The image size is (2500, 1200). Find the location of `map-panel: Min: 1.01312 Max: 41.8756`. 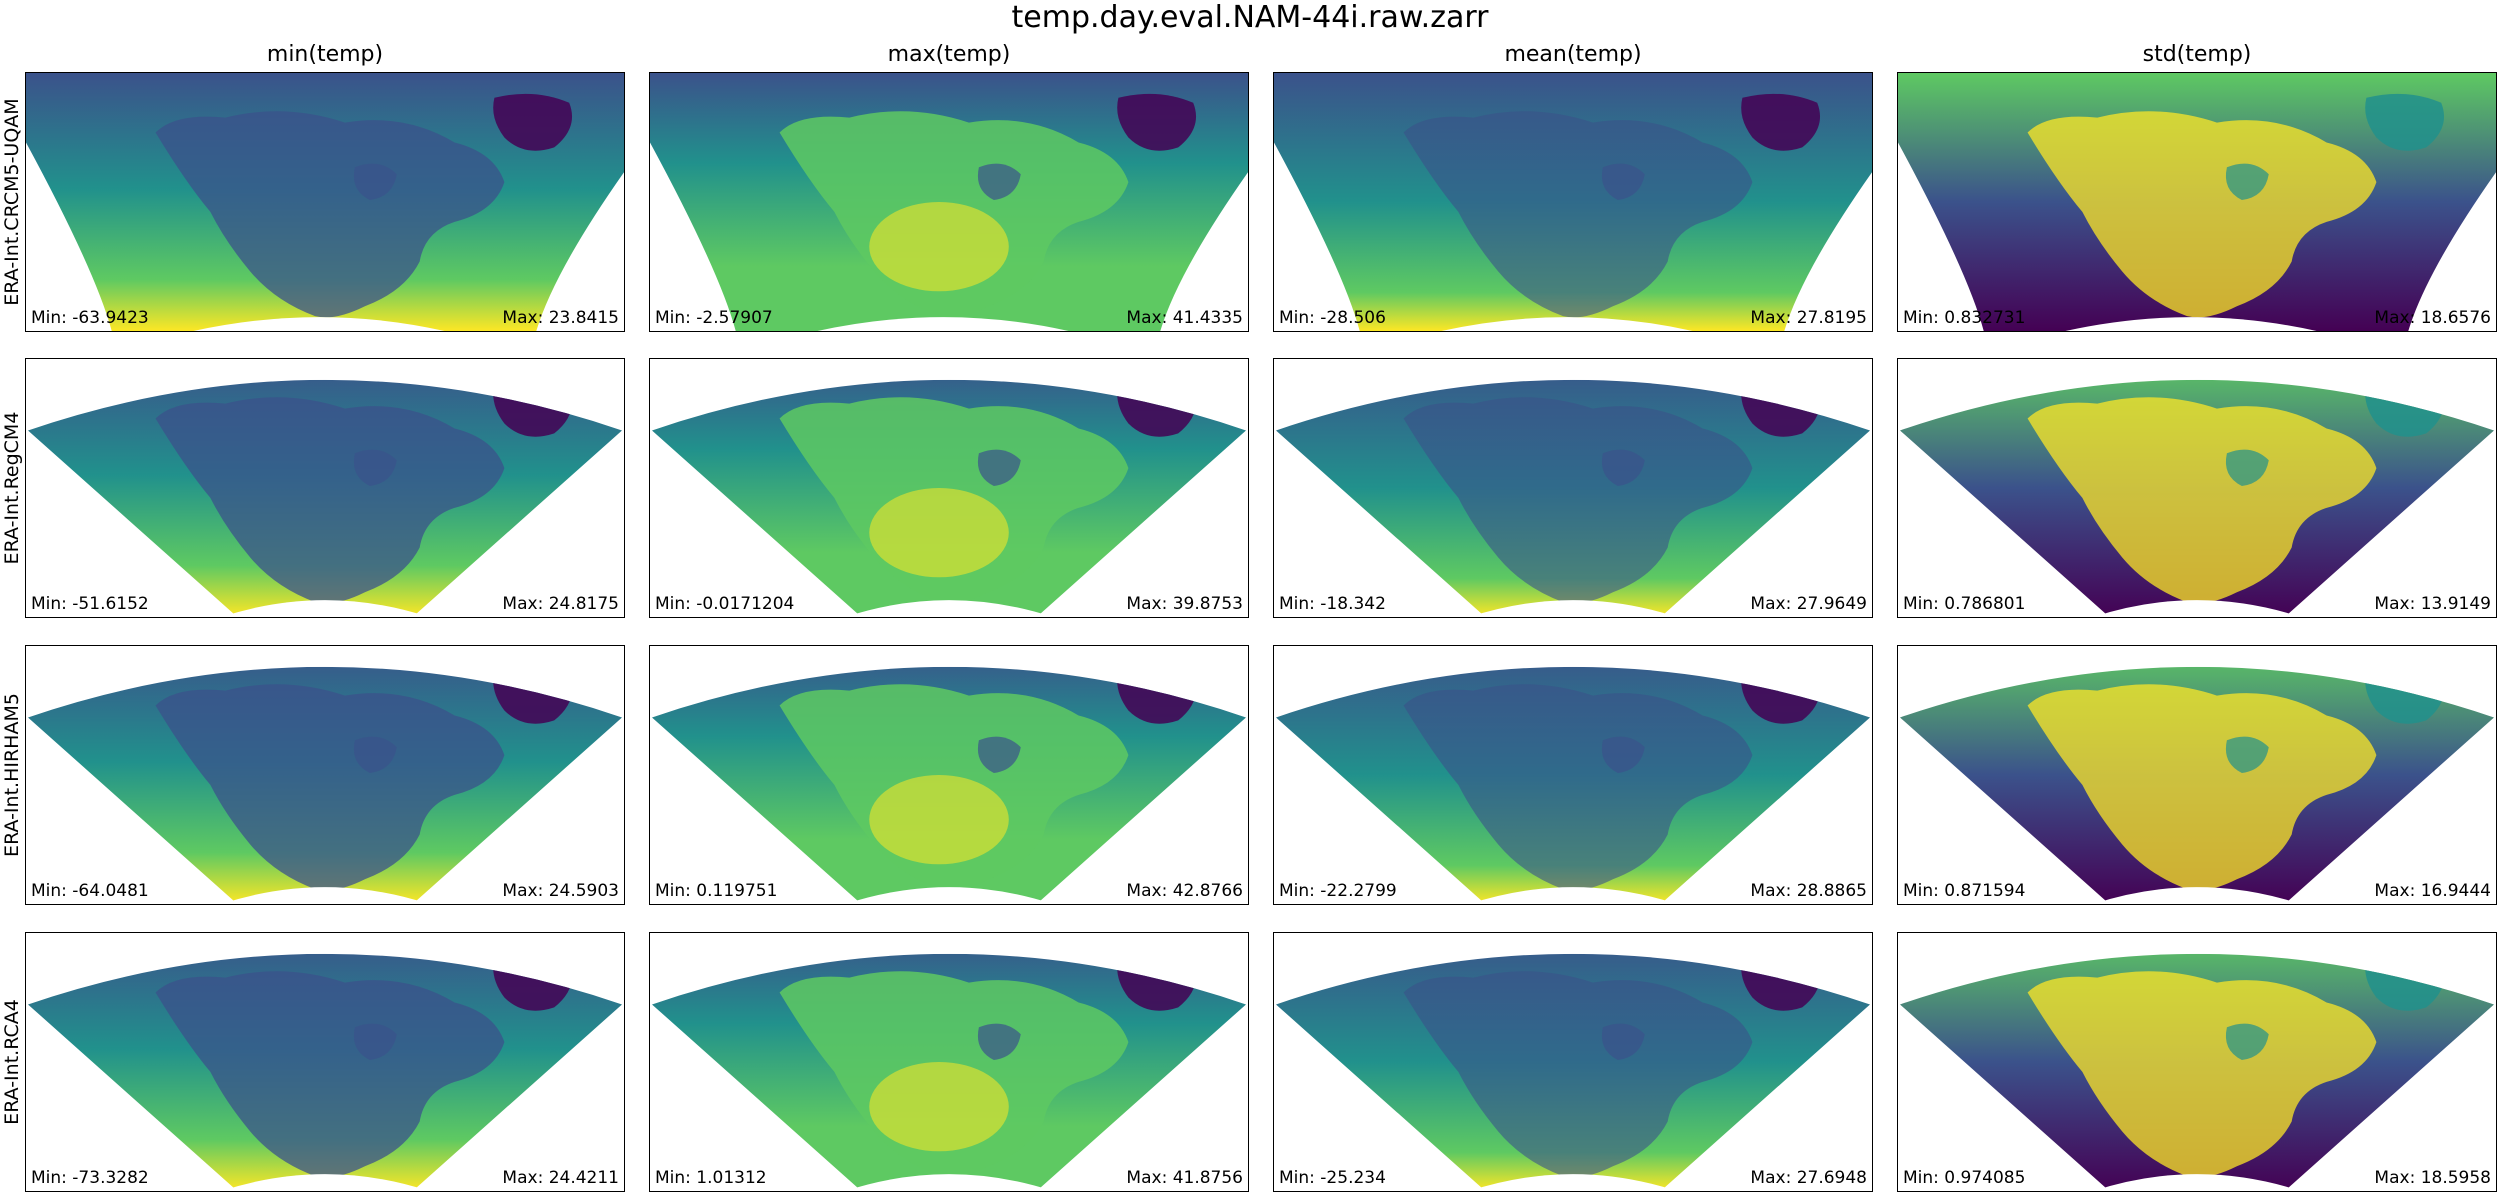

map-panel: Min: 1.01312 Max: 41.8756 is located at coordinates (949, 1062).